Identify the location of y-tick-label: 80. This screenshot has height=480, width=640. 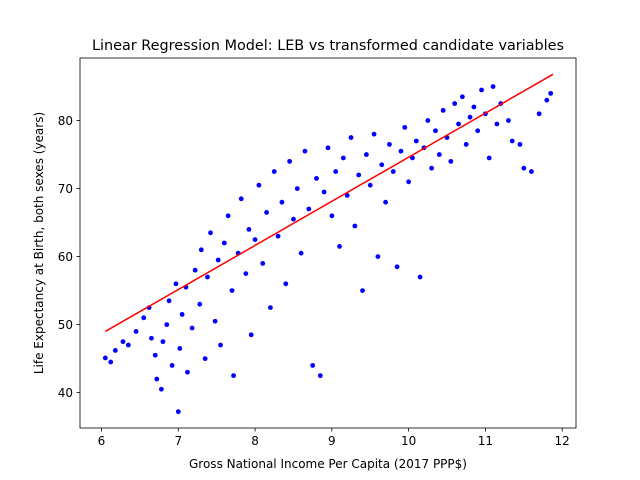
(65, 121).